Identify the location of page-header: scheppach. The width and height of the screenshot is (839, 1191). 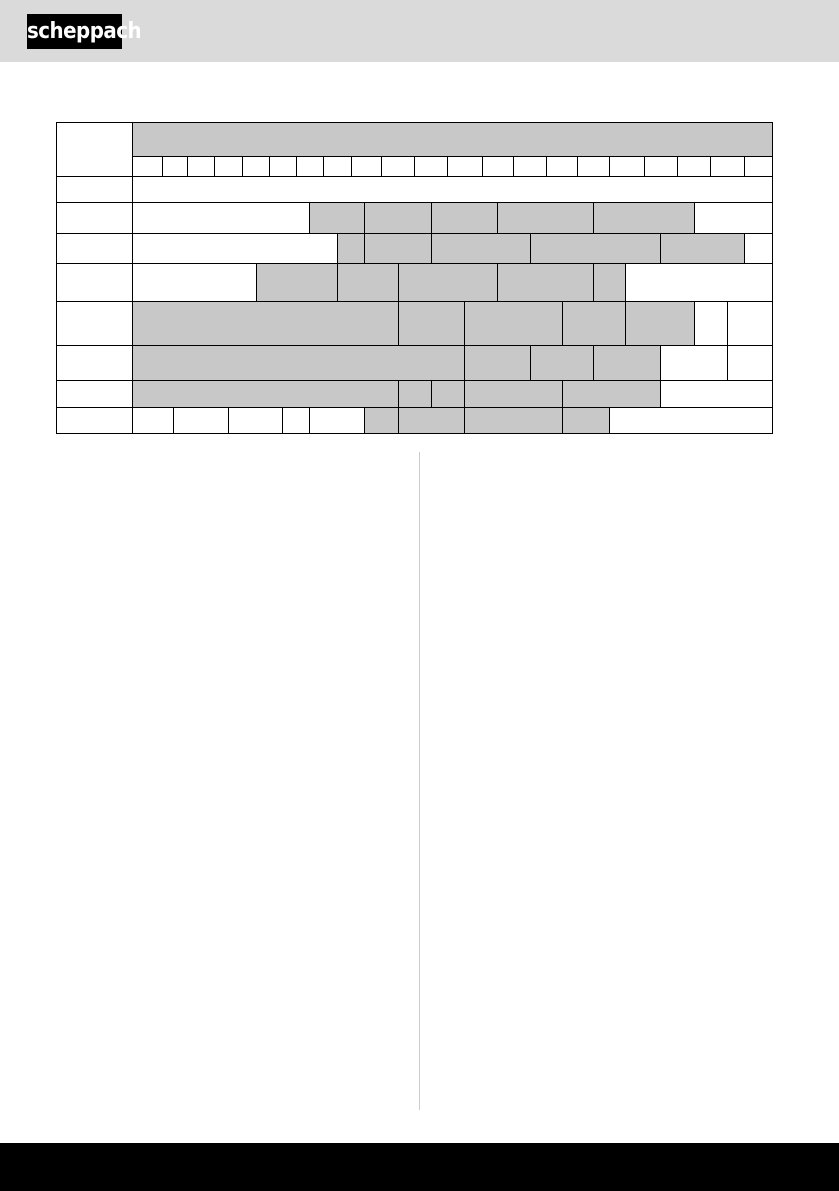
(419, 31).